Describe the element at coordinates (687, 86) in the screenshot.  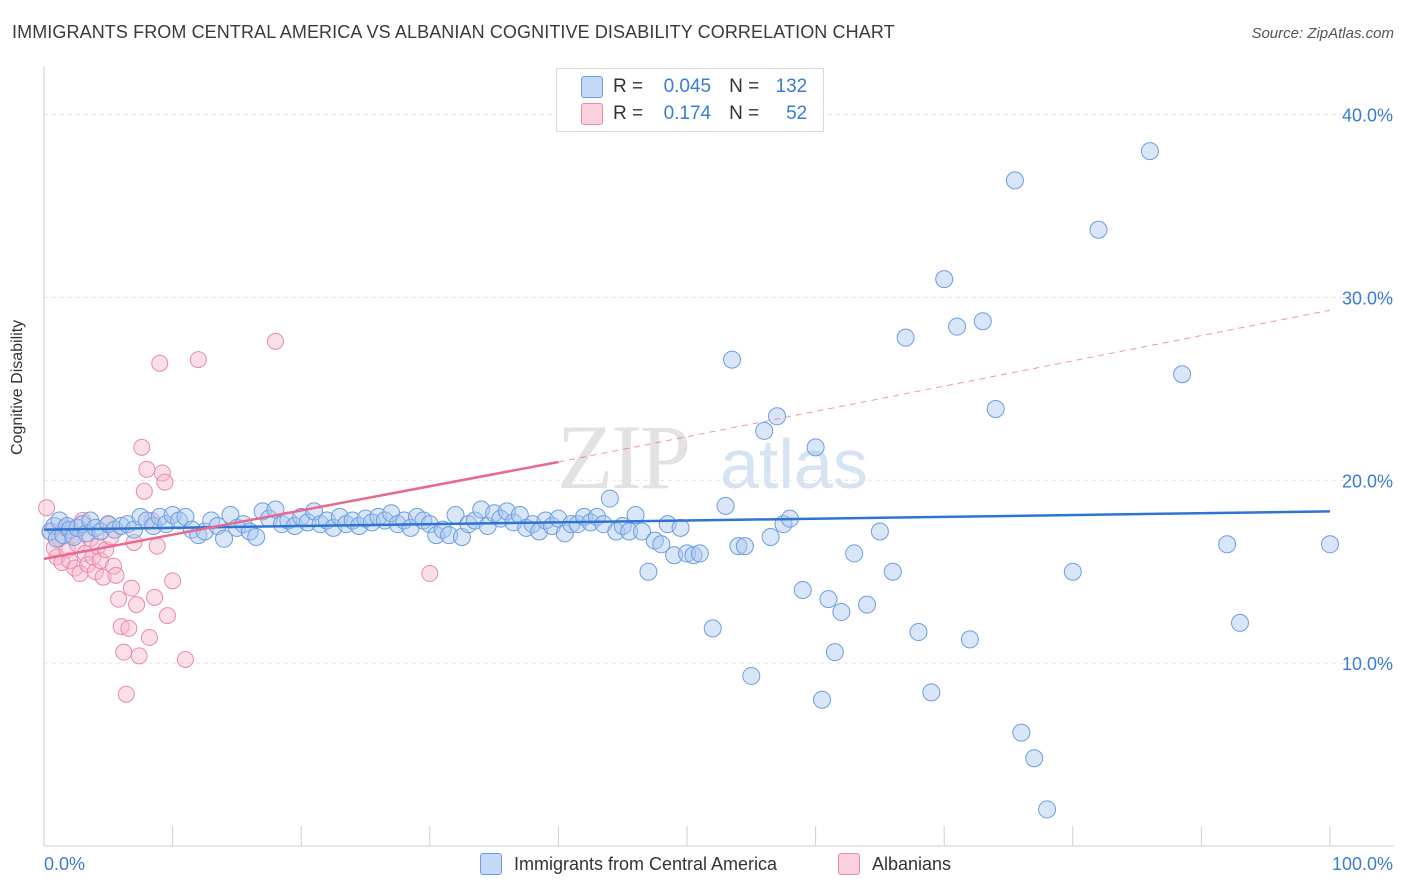
I see `legend-r-value: 0.045` at that location.